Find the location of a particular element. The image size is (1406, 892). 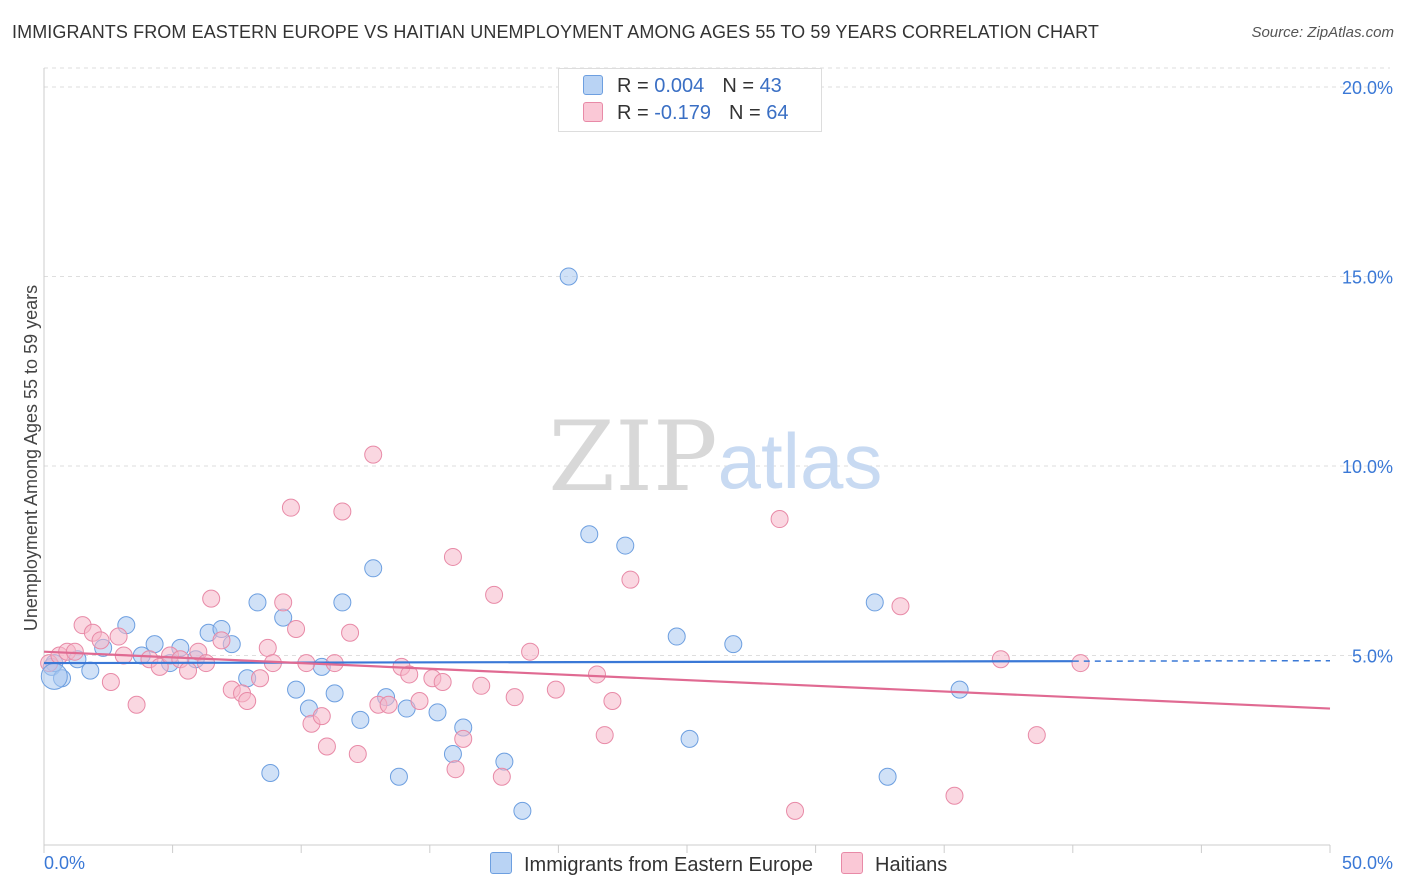

correlation-legend: R = 0.004 N = 43 R = -0.179 N = 64 is located at coordinates (690, 100).